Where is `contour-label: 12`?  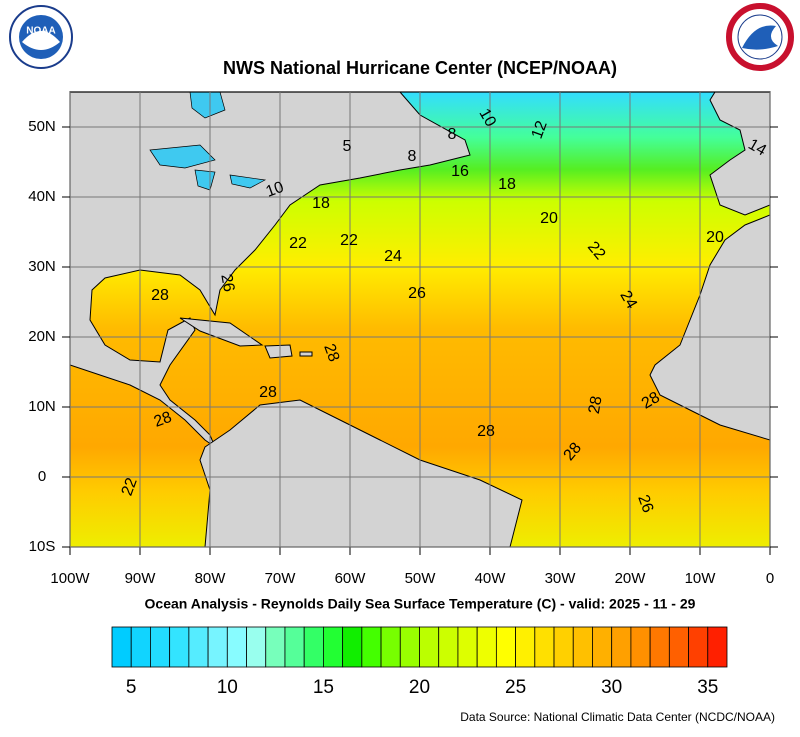
contour-label: 12 is located at coordinates (540, 130).